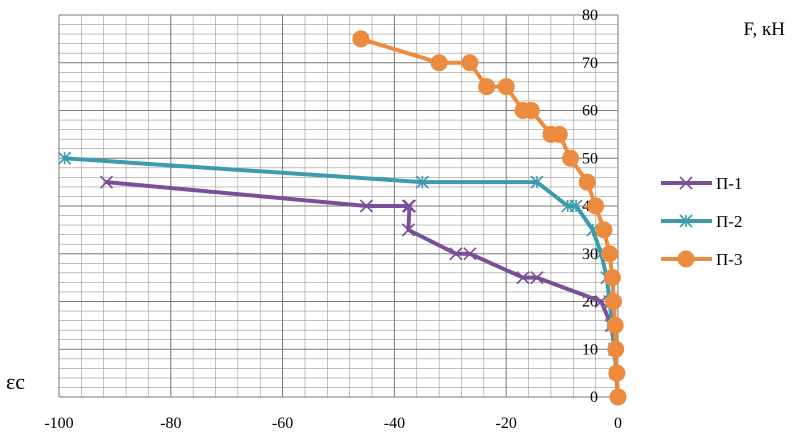 The width and height of the screenshot is (794, 433). I want to click on x-axis-title: εc, so click(15, 381).